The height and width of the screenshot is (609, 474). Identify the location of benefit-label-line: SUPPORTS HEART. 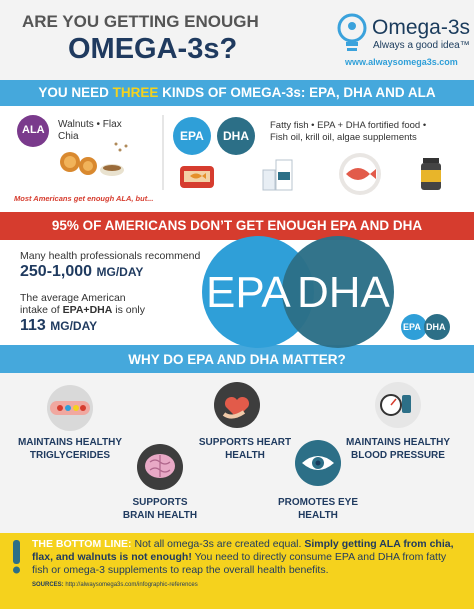
(245, 442).